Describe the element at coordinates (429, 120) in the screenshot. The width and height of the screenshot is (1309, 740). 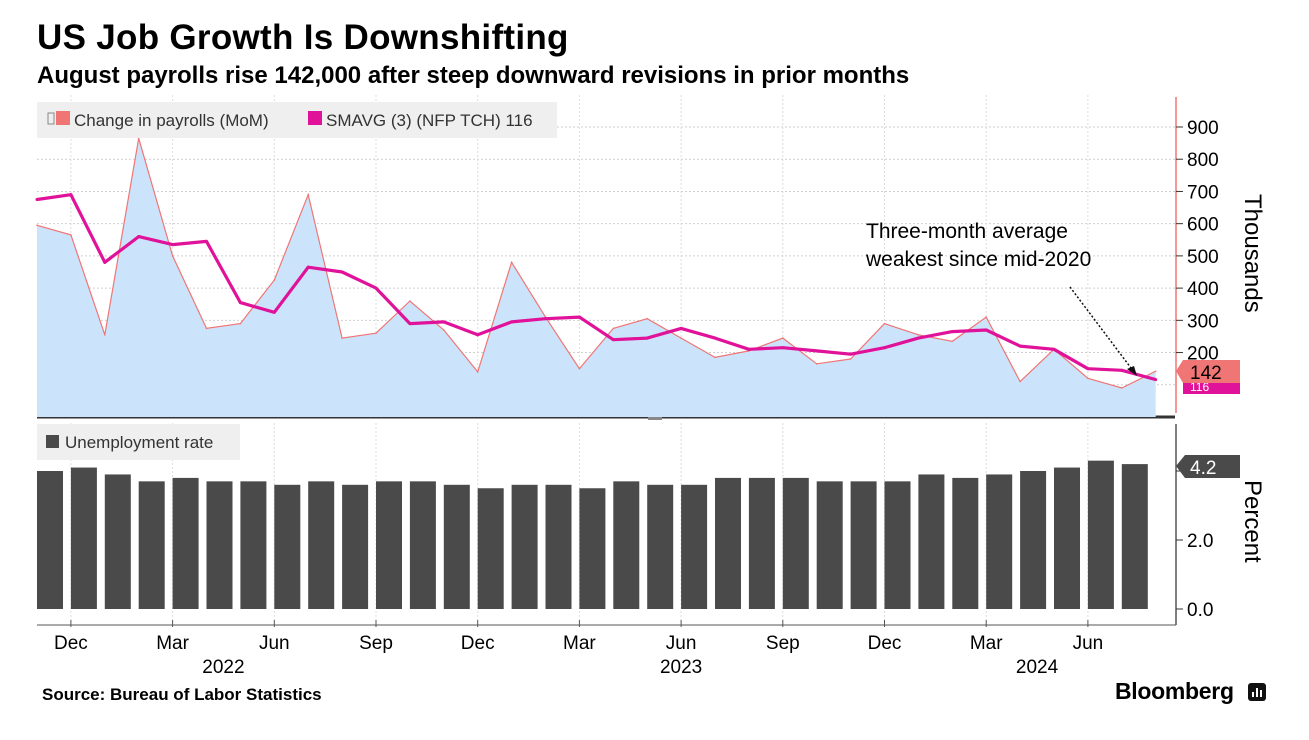
I see `legend-label-smavg: SMAVG (3) (NFP TCH) 116` at that location.